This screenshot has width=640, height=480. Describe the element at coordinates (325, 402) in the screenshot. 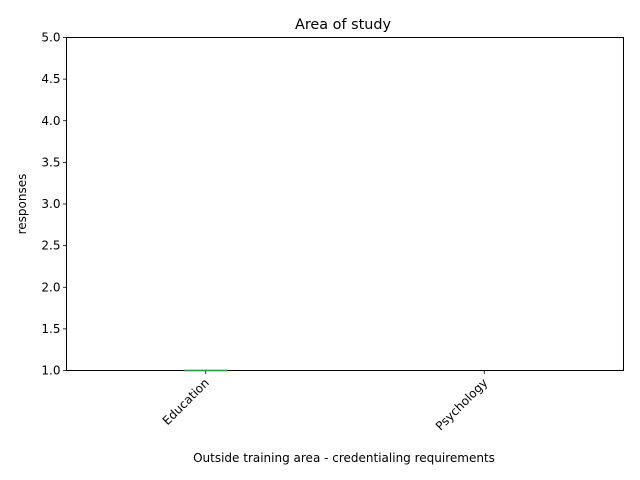

I see `x-axis: Education Psychology` at that location.